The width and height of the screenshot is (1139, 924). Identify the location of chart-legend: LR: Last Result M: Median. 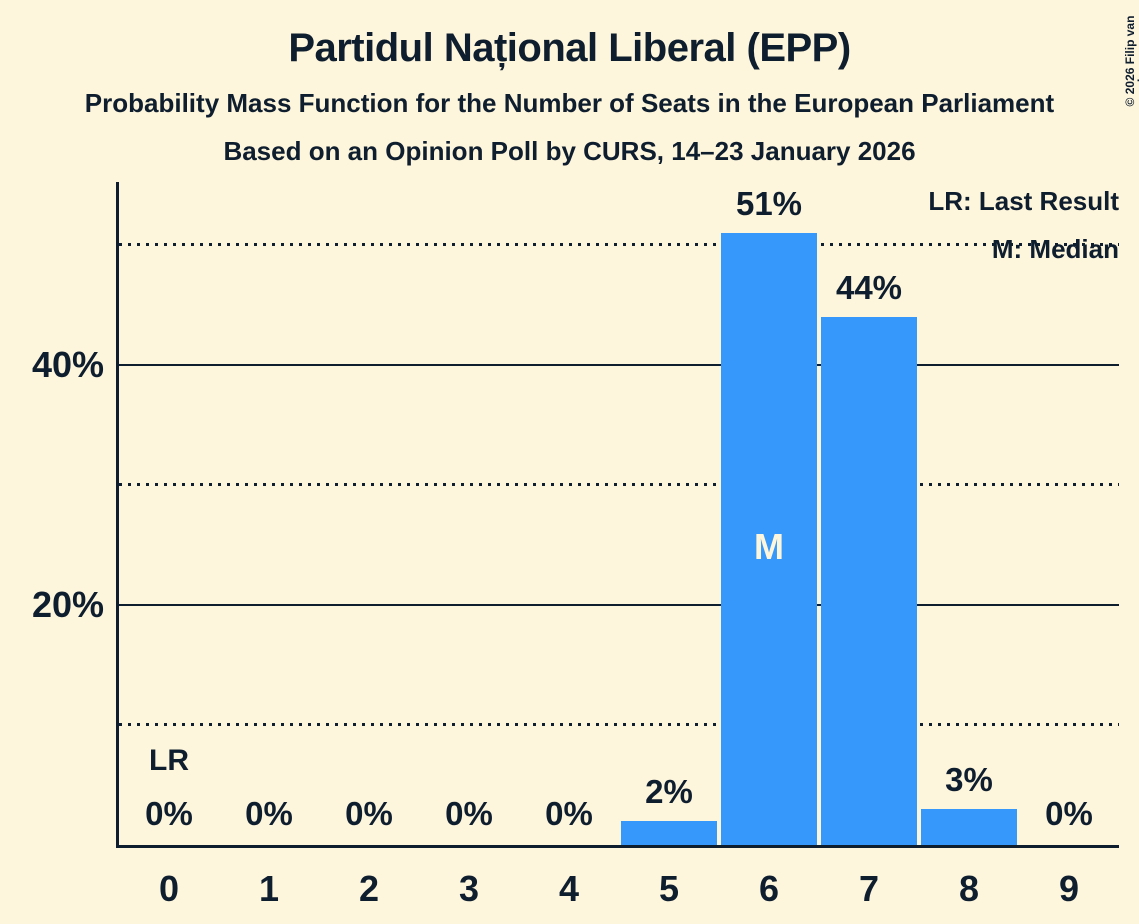
(1023, 225).